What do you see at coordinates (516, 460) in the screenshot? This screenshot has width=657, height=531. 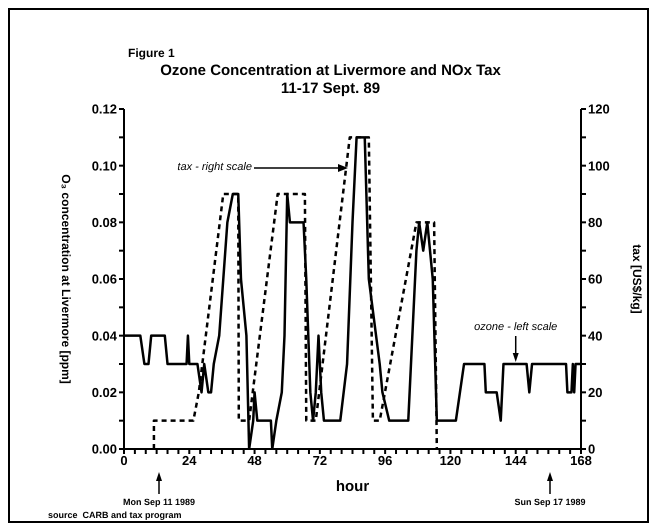 I see `x-tick-label: 144` at bounding box center [516, 460].